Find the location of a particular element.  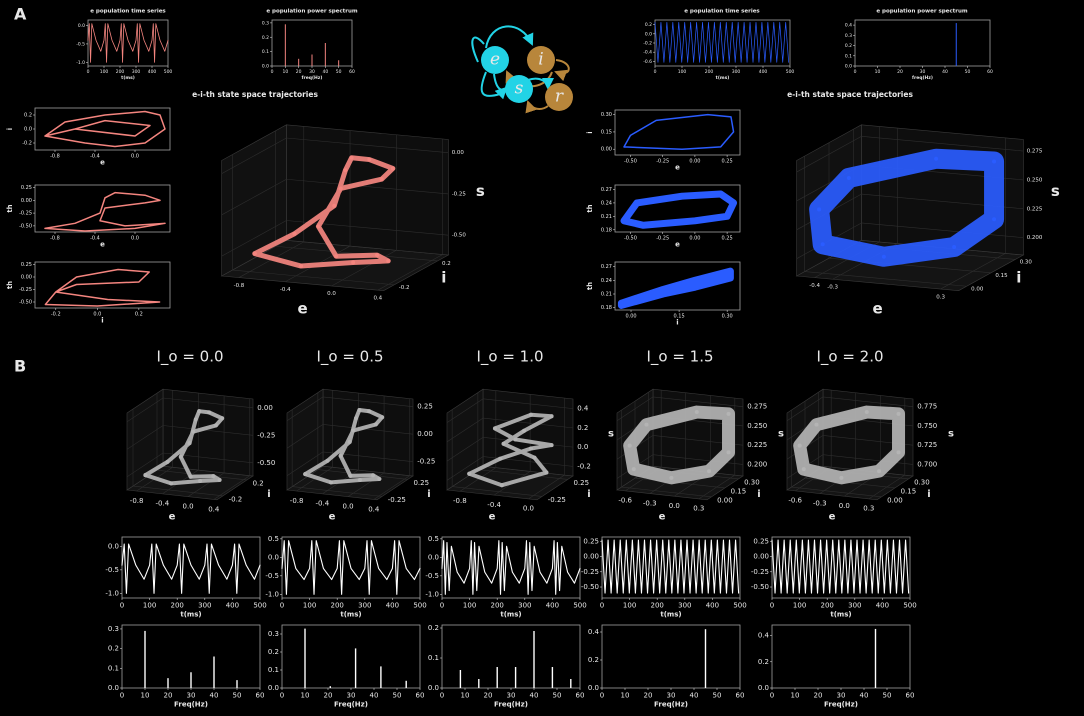

x-axis-label: t(ms) is located at coordinates (840, 615).